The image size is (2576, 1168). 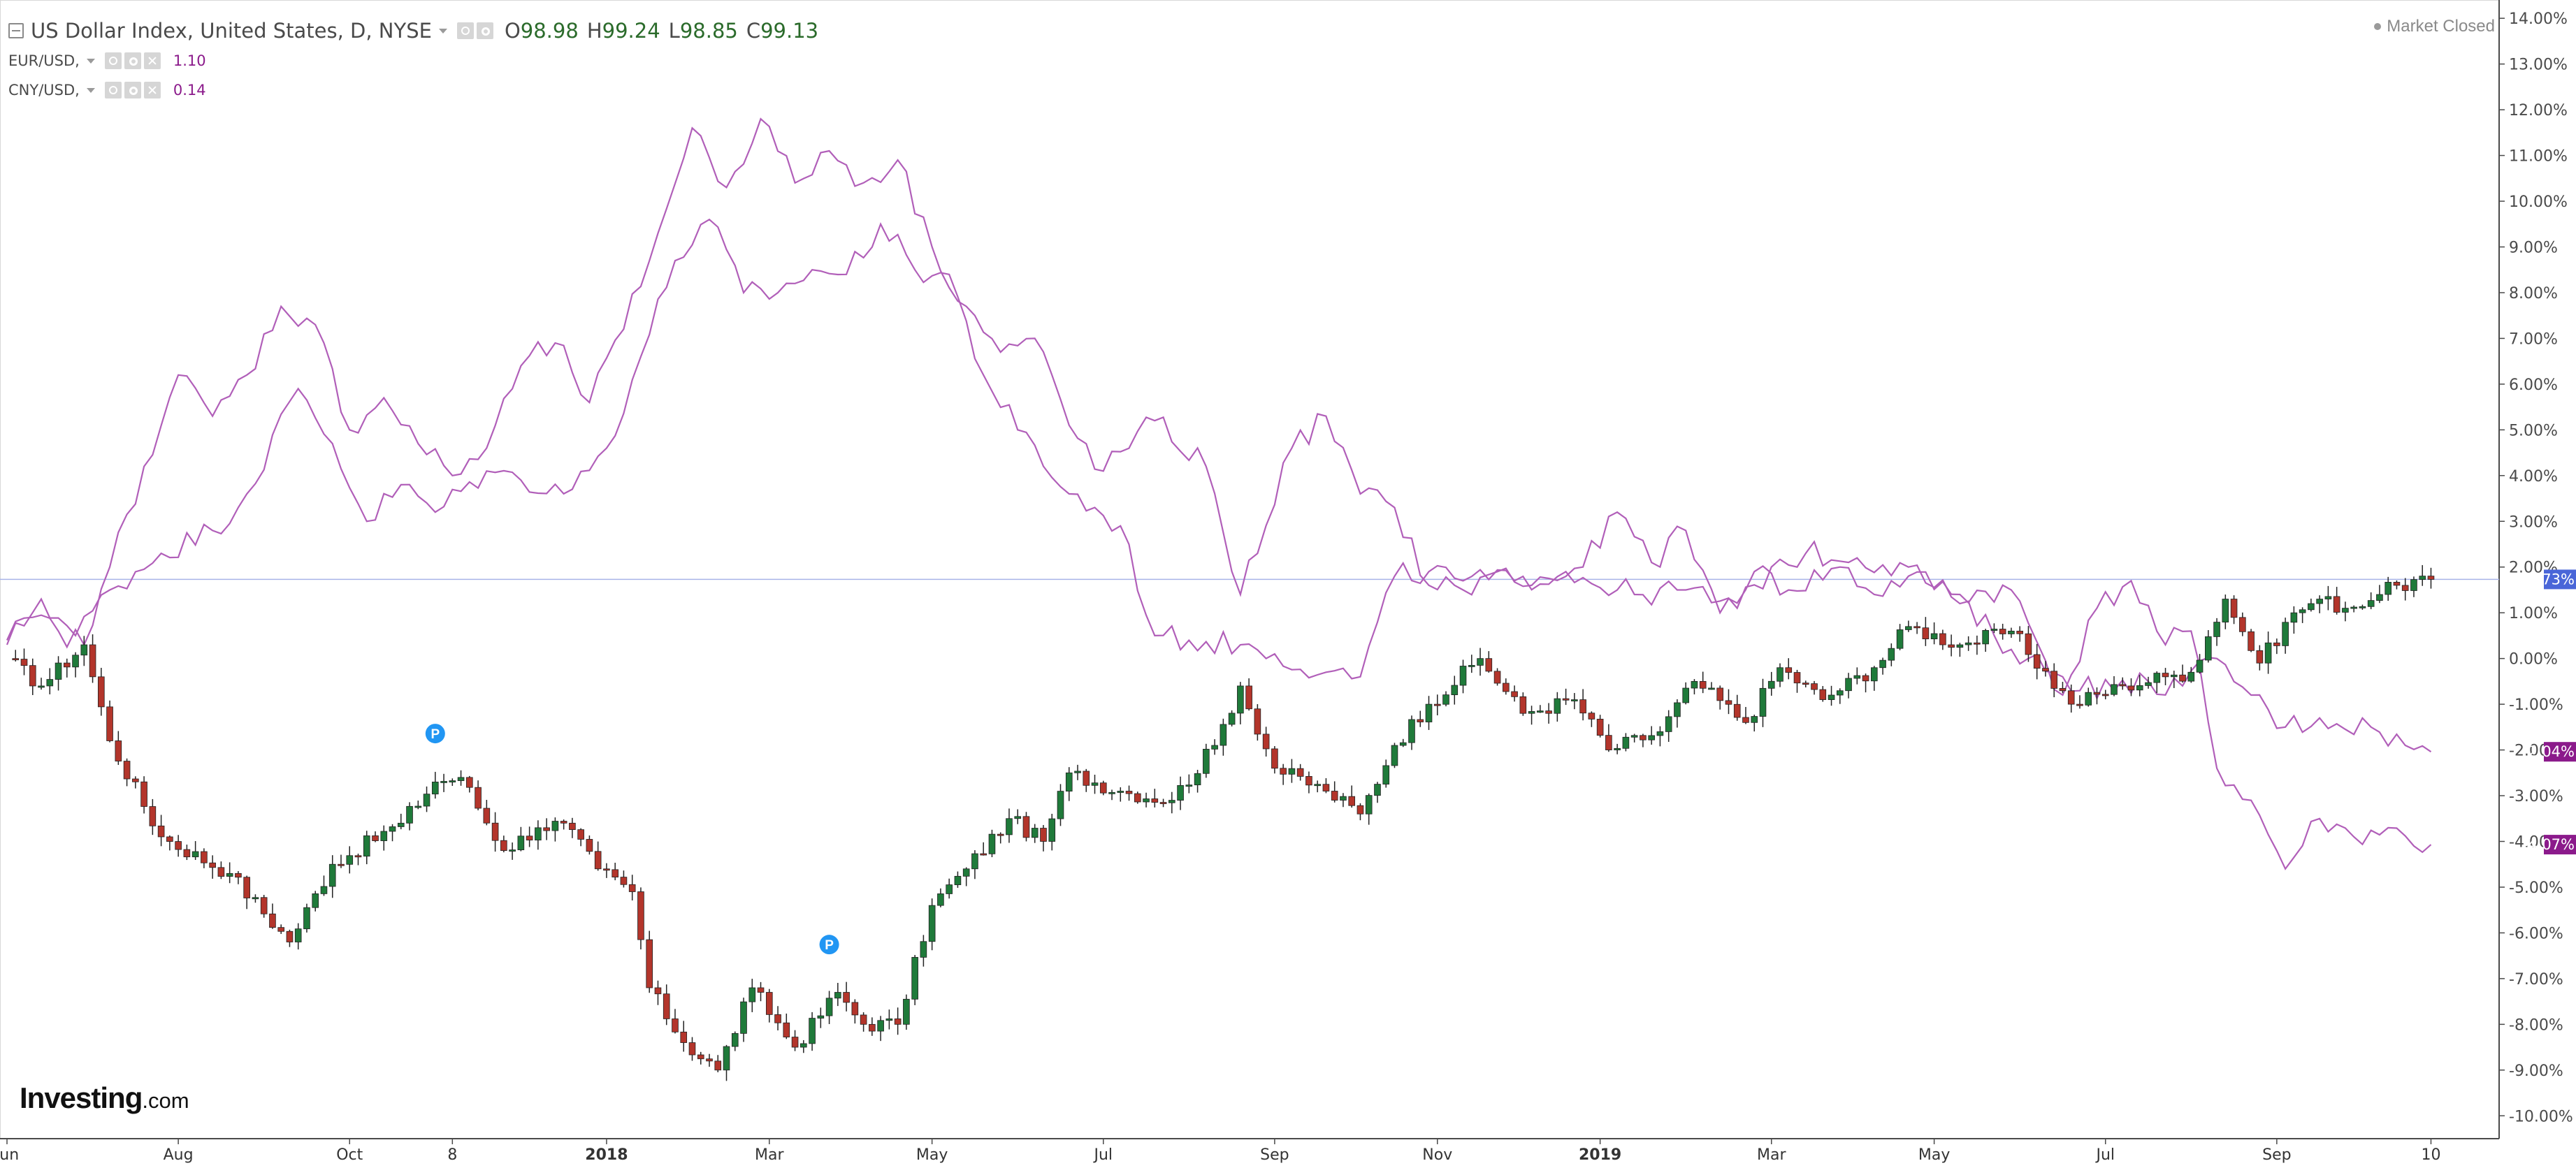 What do you see at coordinates (1934, 1155) in the screenshot?
I see `x-tick-label: May` at bounding box center [1934, 1155].